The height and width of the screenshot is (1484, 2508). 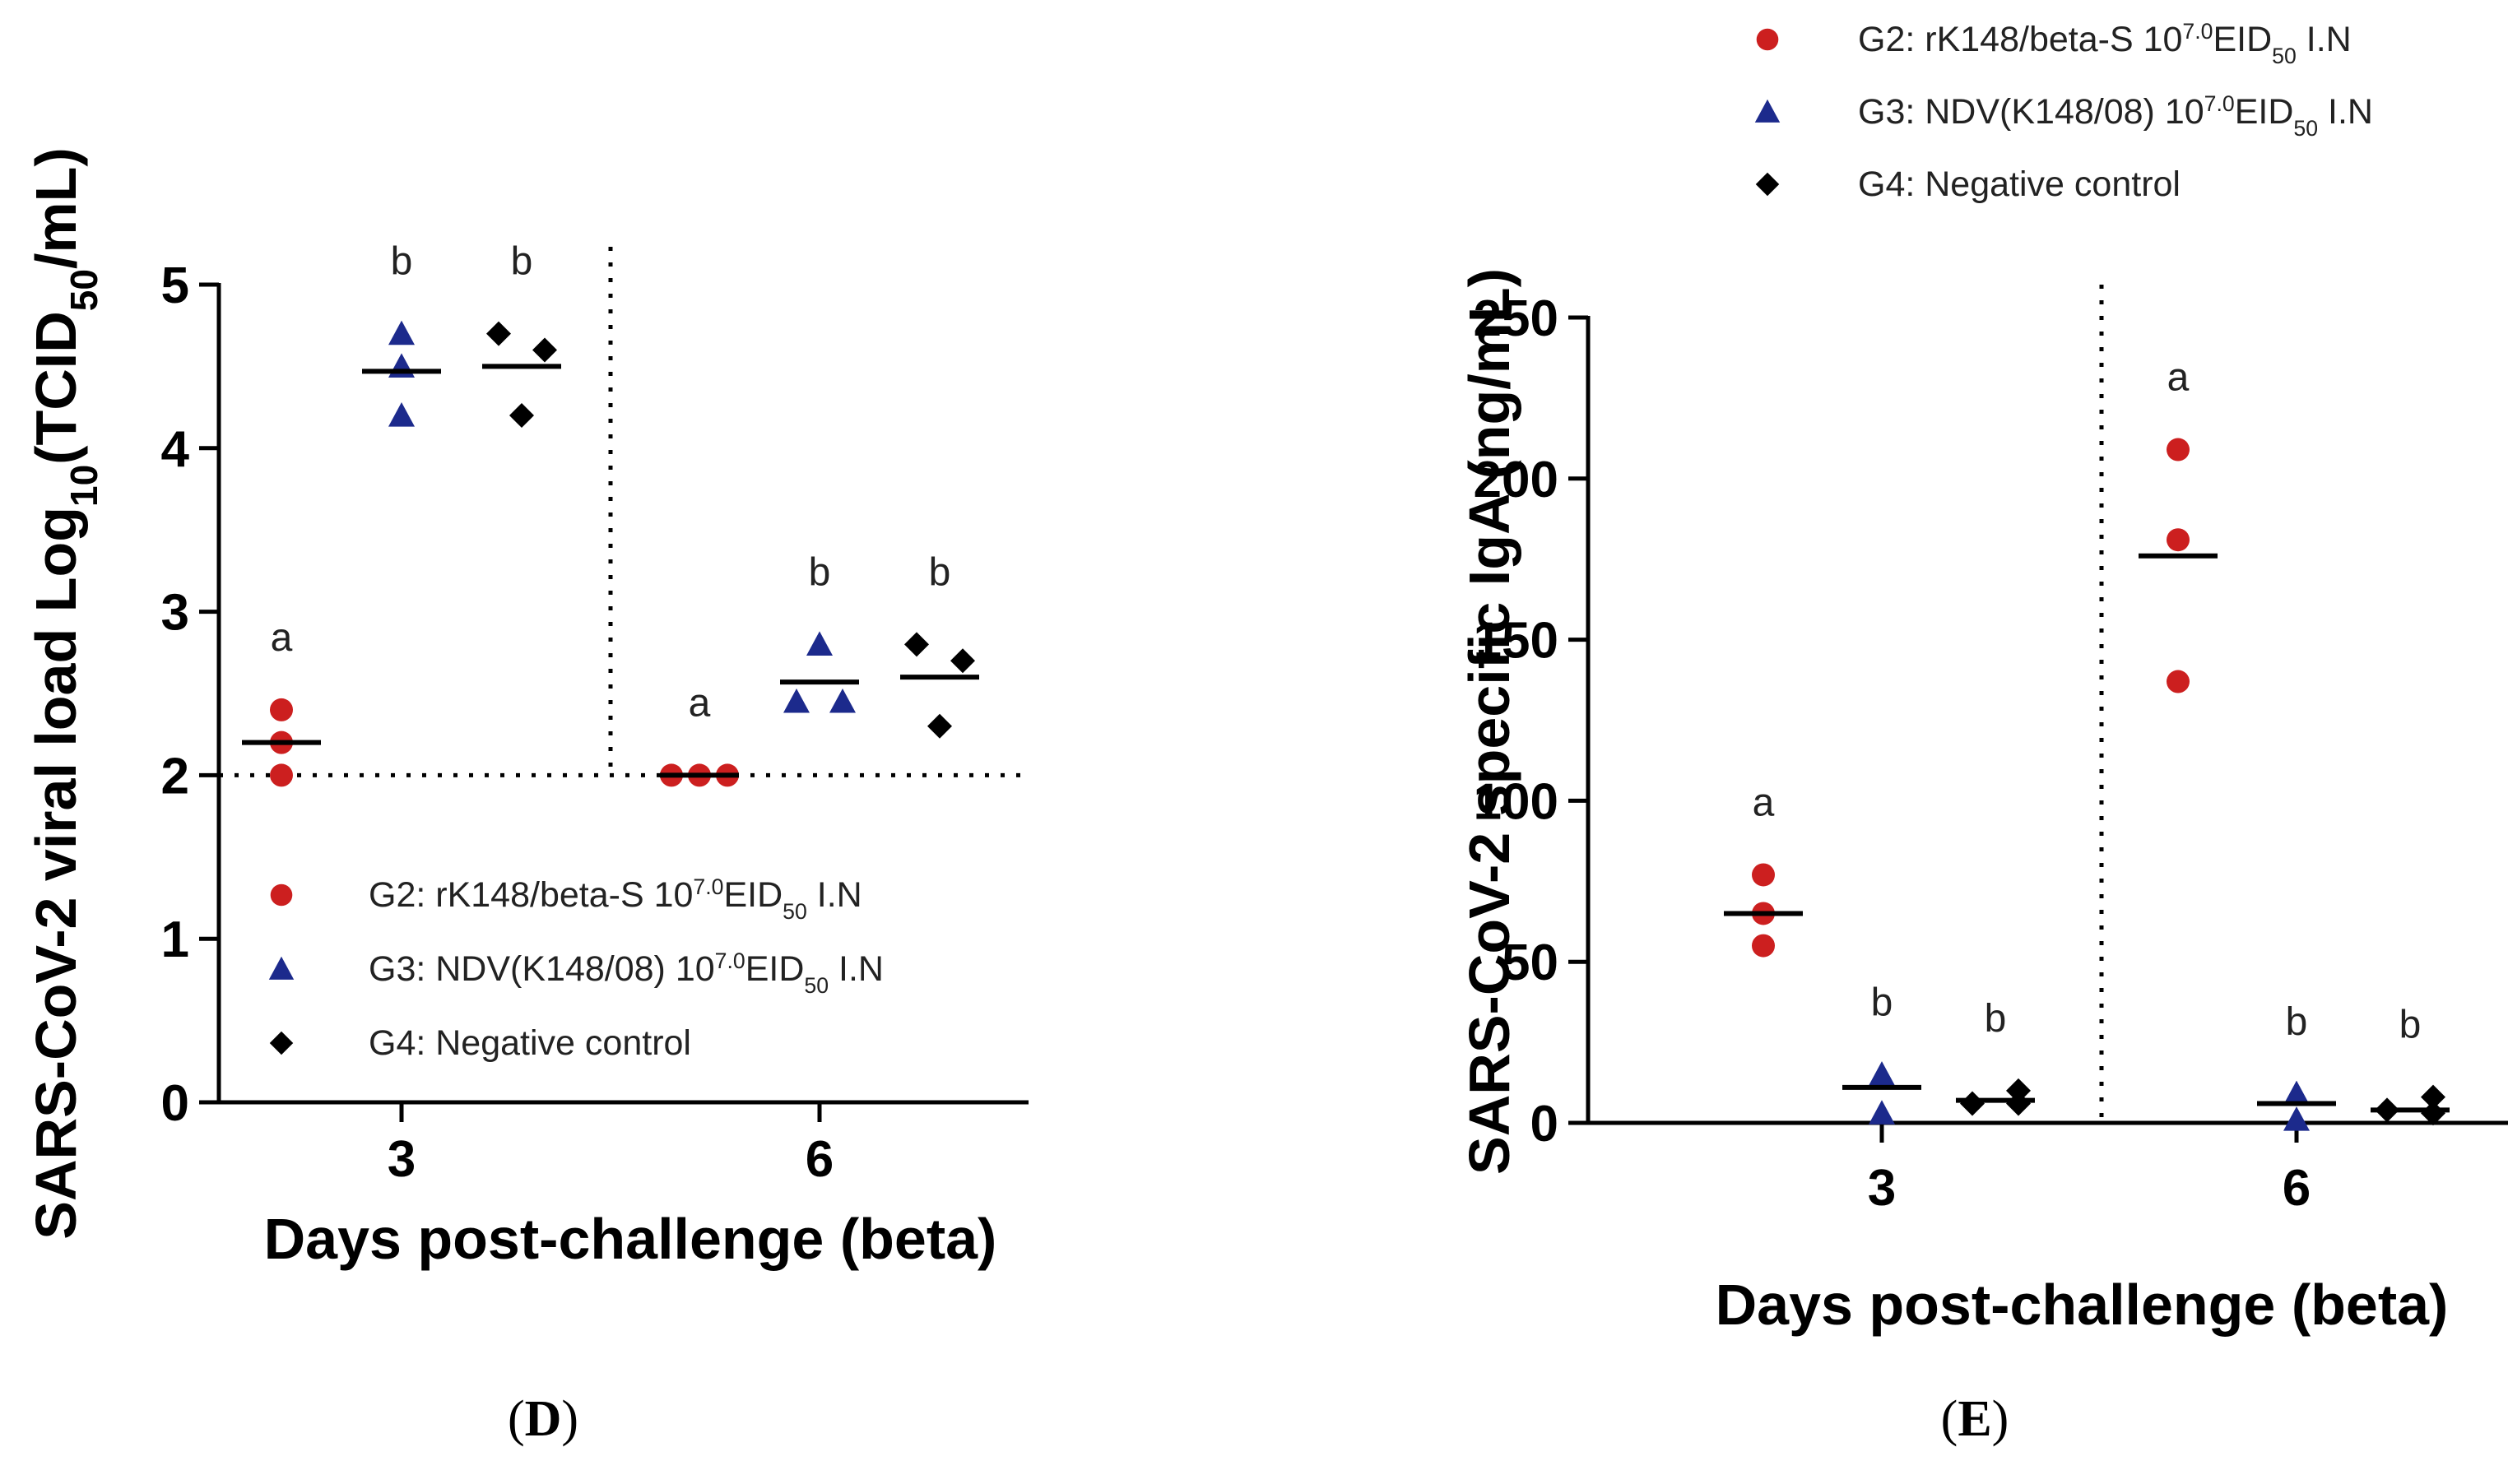 I want to click on y-tick-label: 4, so click(x=175, y=450).